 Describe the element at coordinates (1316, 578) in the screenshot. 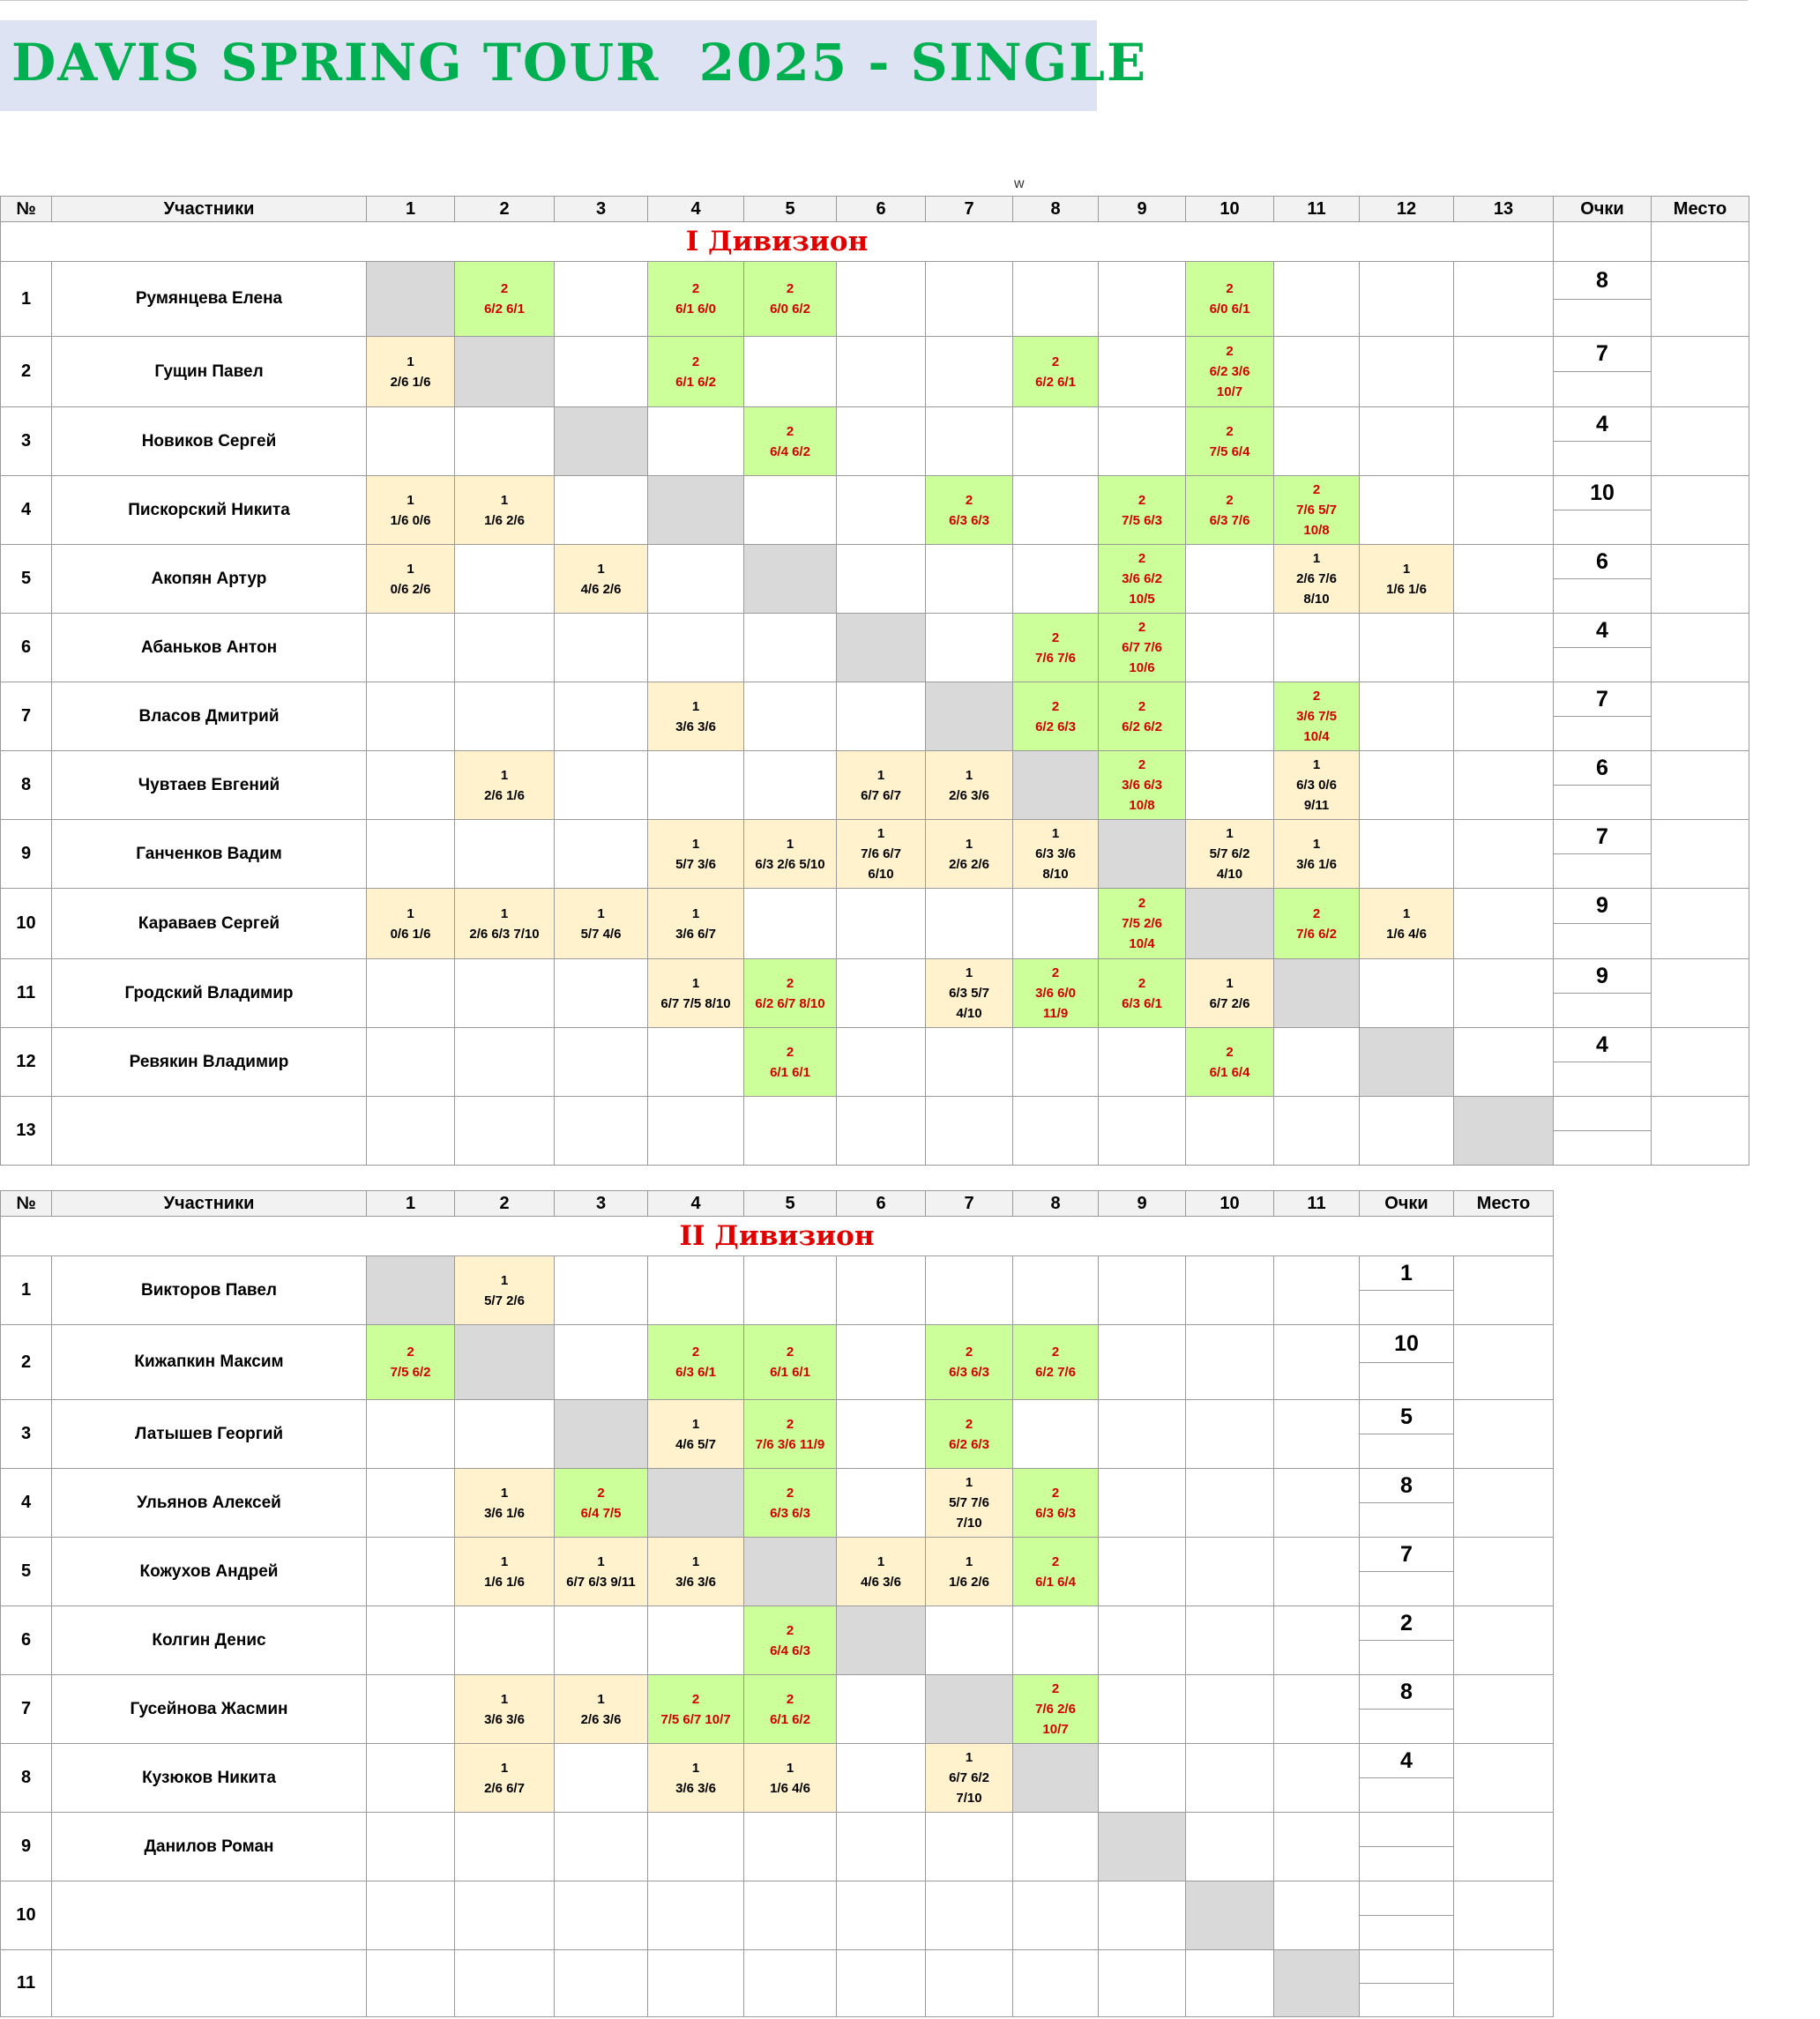

I see `match-score: 2/6 7/6` at that location.